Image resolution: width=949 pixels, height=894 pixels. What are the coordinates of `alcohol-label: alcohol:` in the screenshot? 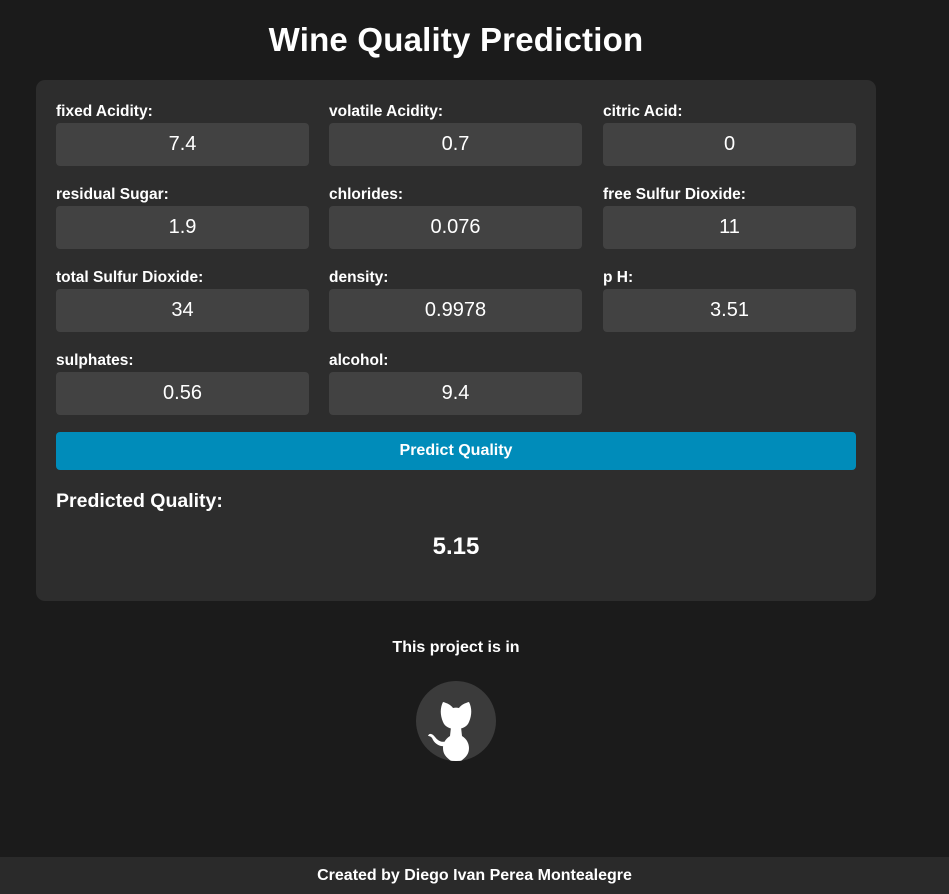 It's located at (359, 360).